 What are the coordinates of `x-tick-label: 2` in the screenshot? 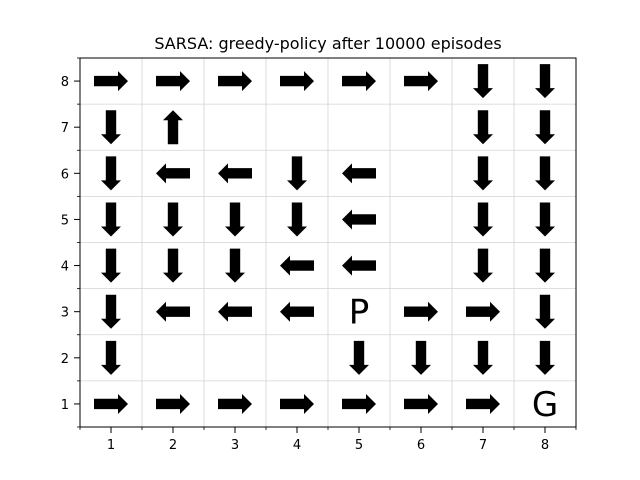 It's located at (173, 445).